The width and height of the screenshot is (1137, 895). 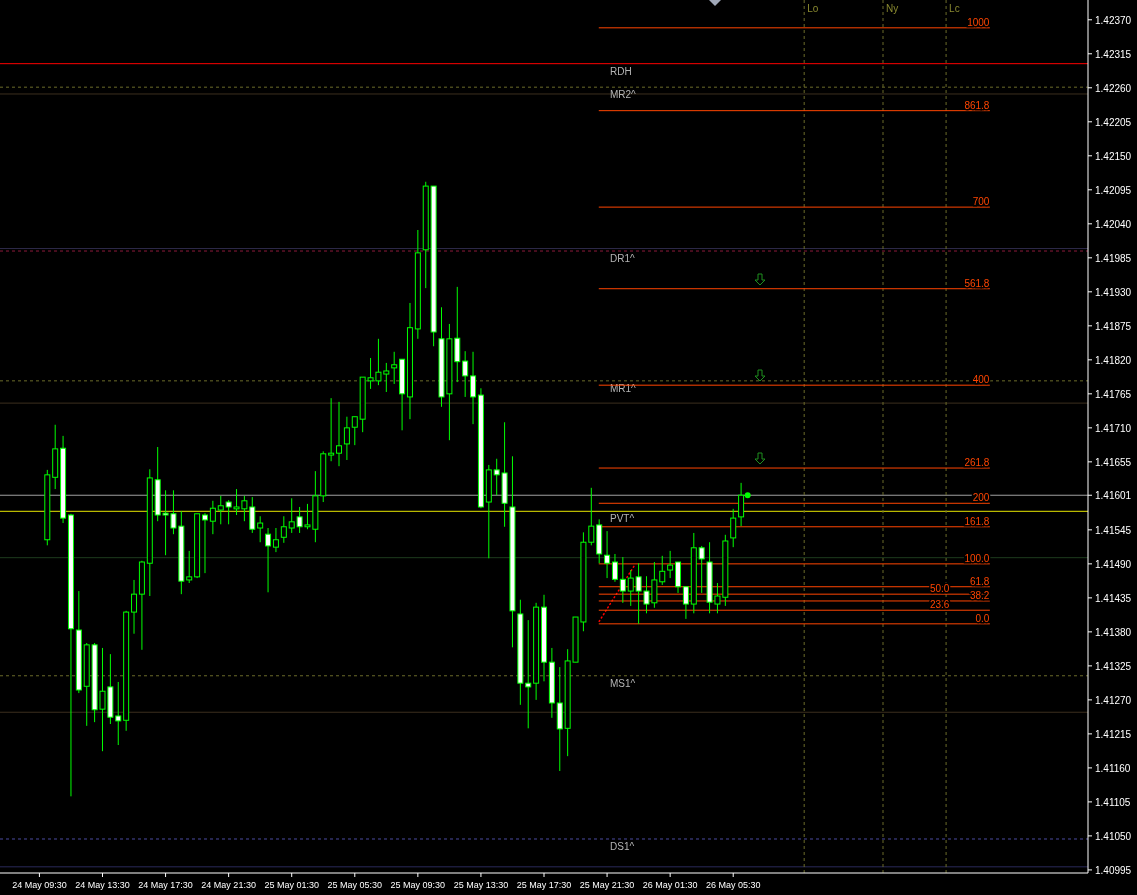 I want to click on series-label: 861.8, so click(x=977, y=105).